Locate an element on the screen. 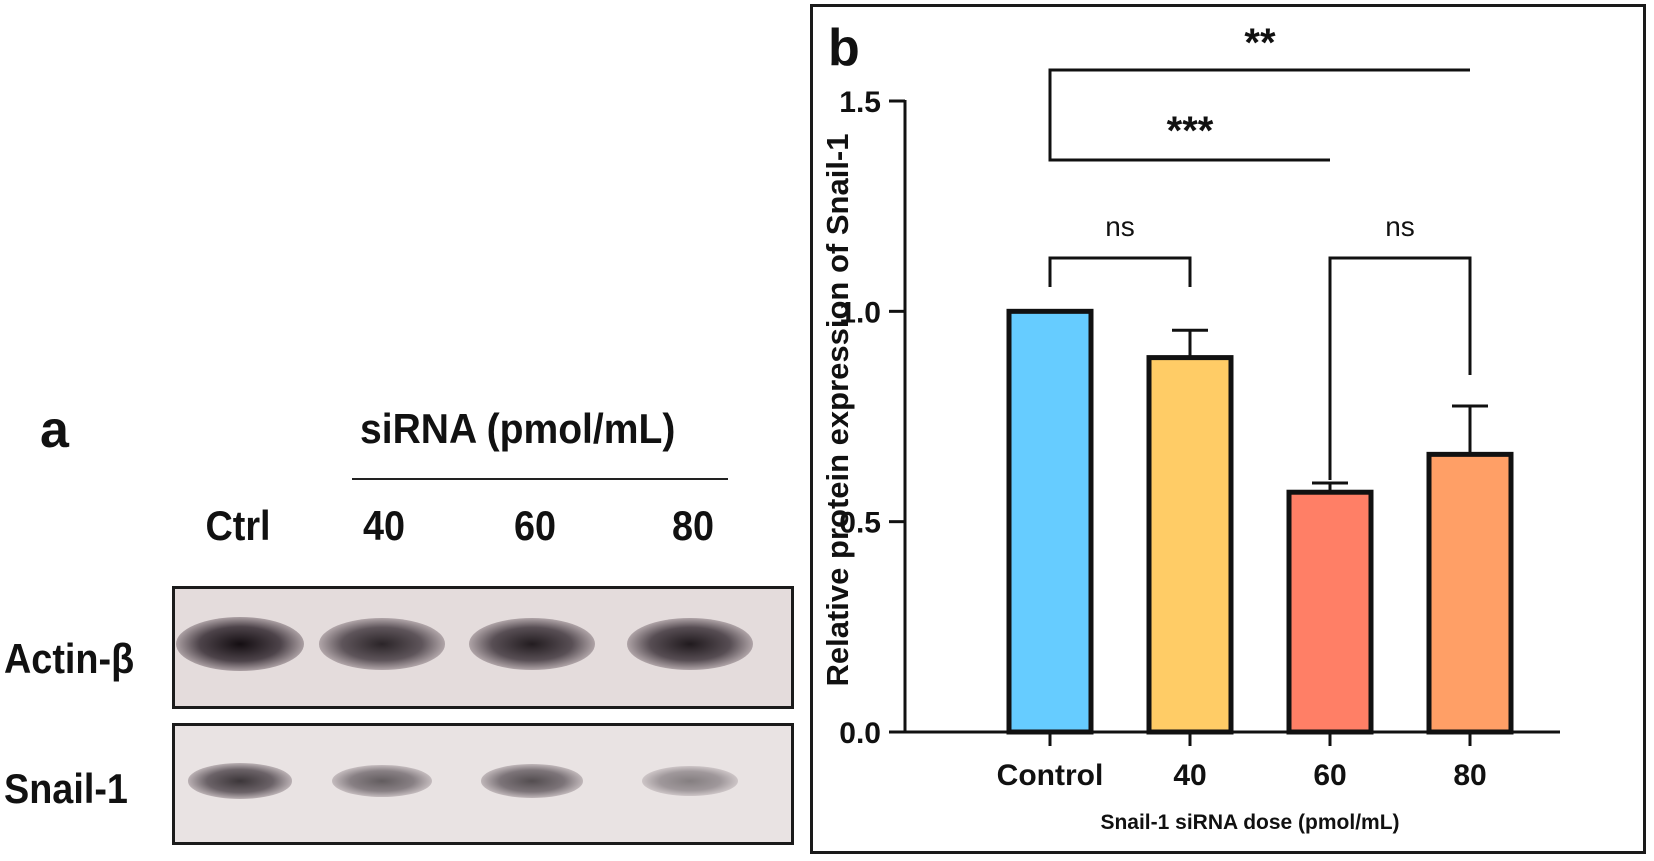 This screenshot has width=1654, height=861. lane-label-60: 60 is located at coordinates (535, 525).